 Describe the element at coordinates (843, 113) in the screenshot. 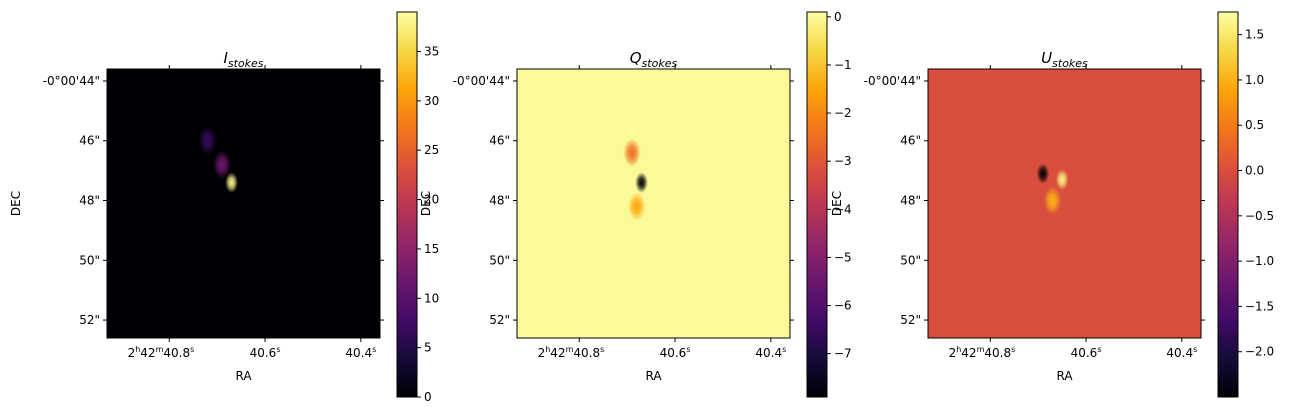

I see `colorbar-tick-label: −2` at that location.